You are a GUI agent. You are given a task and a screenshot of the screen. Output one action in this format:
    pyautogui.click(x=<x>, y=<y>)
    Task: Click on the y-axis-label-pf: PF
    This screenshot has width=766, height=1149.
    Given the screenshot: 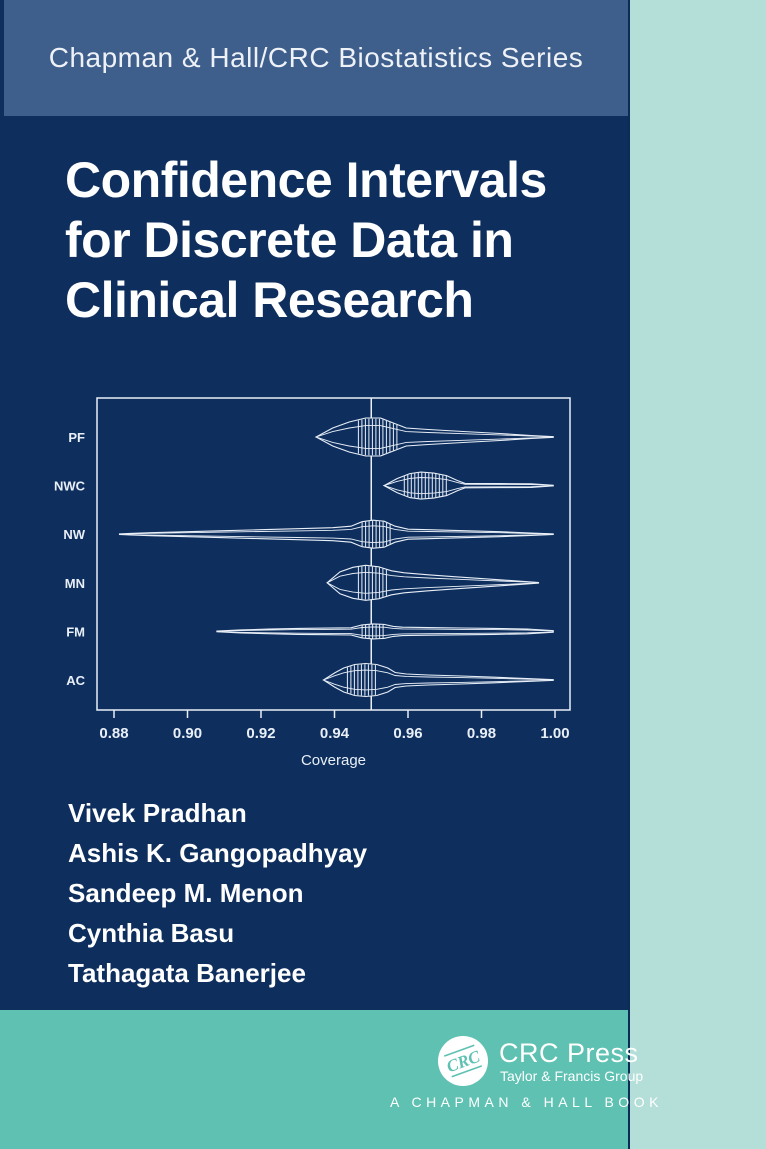 What is the action you would take?
    pyautogui.click(x=76, y=437)
    